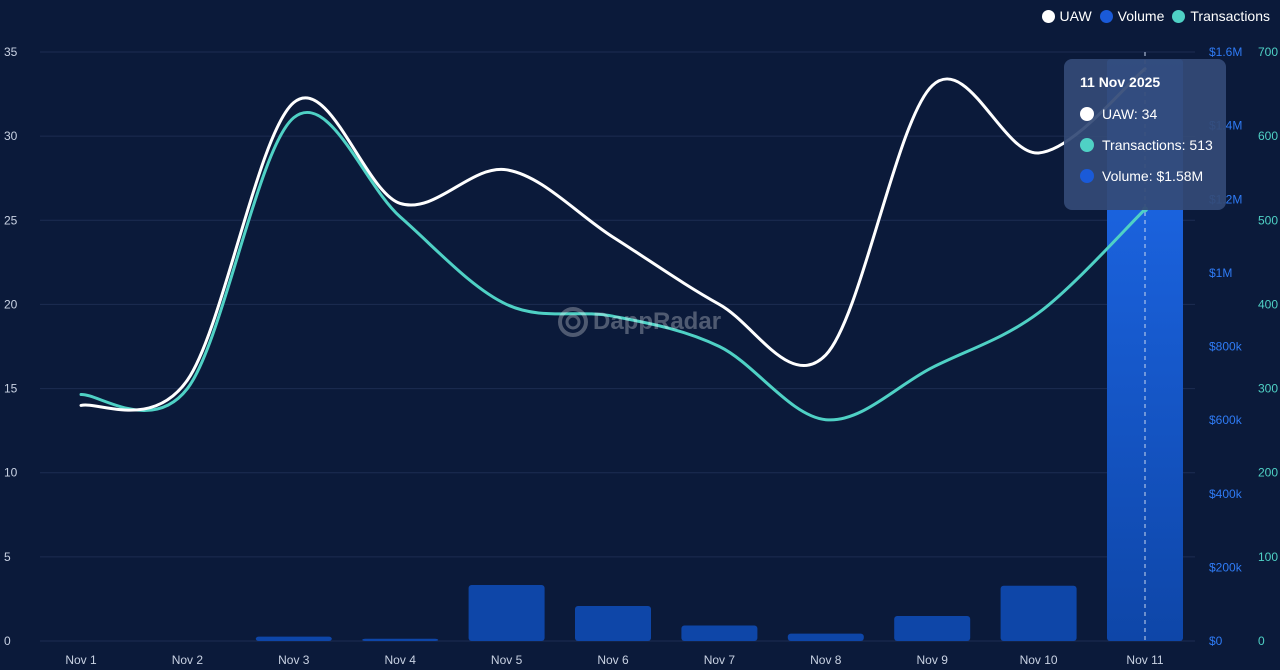 This screenshot has width=1280, height=670. What do you see at coordinates (1087, 114) in the screenshot?
I see `tooltip-dot-uaw-icon` at bounding box center [1087, 114].